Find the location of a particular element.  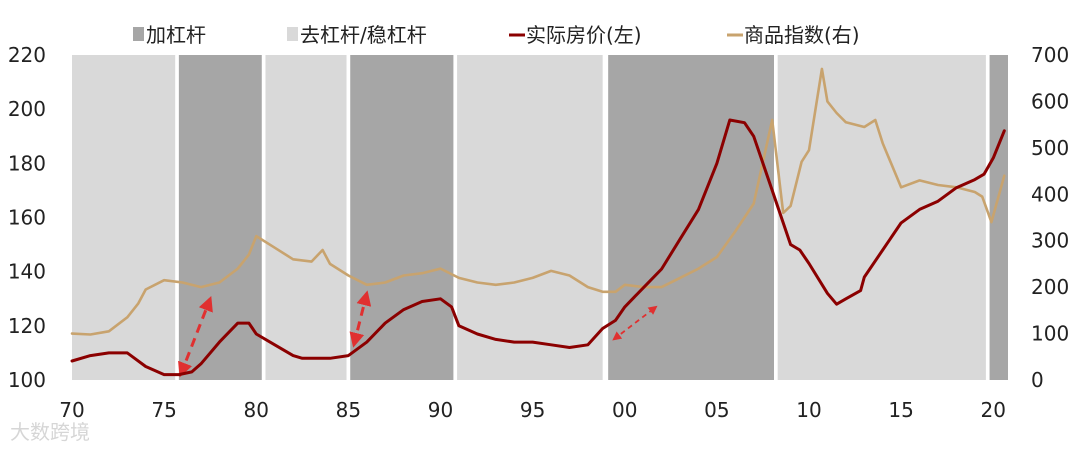

x-tick-label-05: 05 is located at coordinates (716, 410).